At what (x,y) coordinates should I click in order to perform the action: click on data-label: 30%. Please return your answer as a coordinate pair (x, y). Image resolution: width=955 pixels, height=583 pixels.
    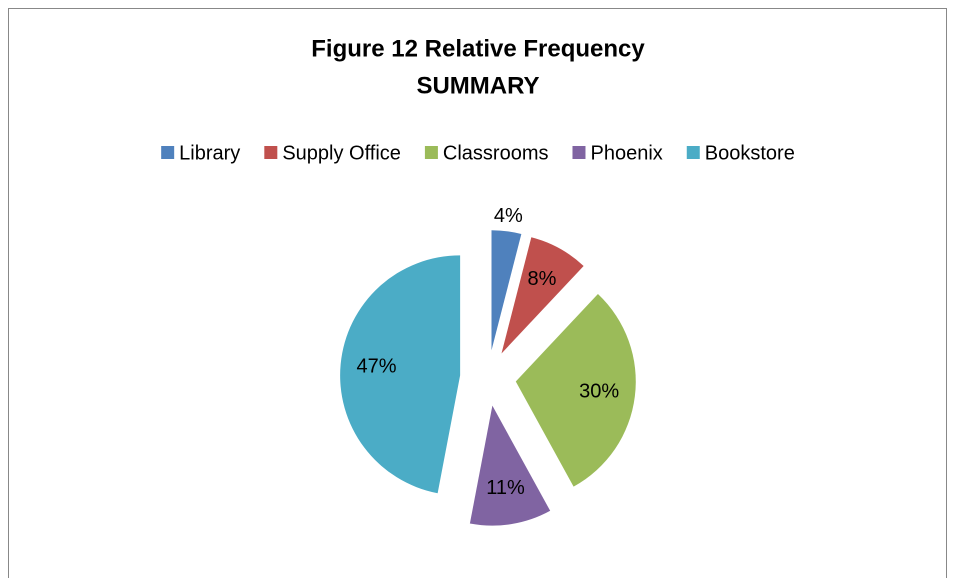
    Looking at the image, I should click on (599, 391).